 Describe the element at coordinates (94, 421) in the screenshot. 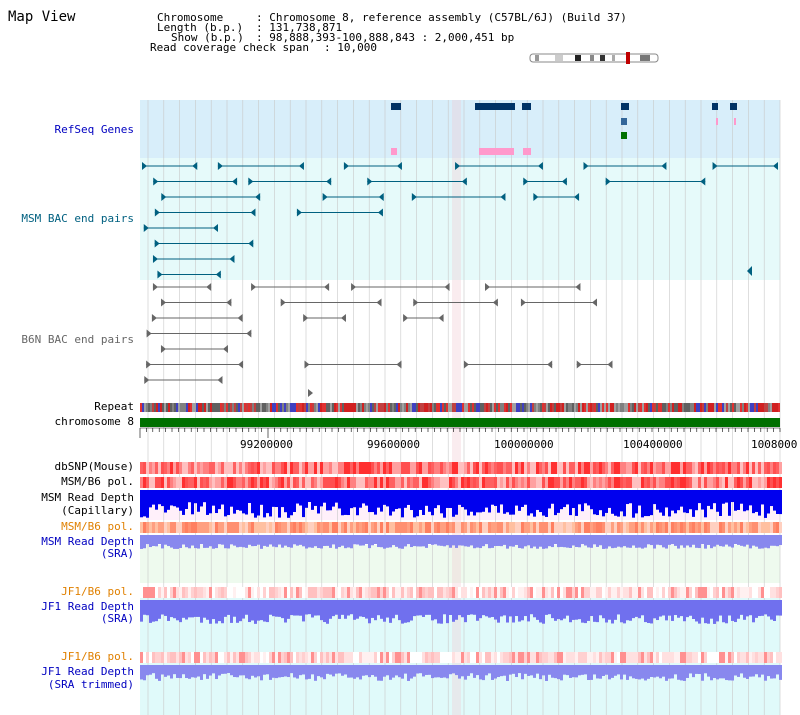

I see `track-label-chromosome: chromosome 8` at that location.